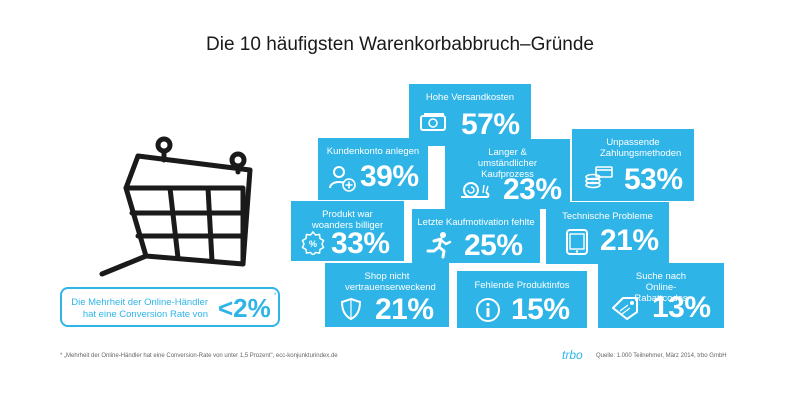 The width and height of the screenshot is (800, 404). I want to click on reason-tile-long-checkout: Langer & umständlicher Kaufprozess 23%, so click(507, 174).